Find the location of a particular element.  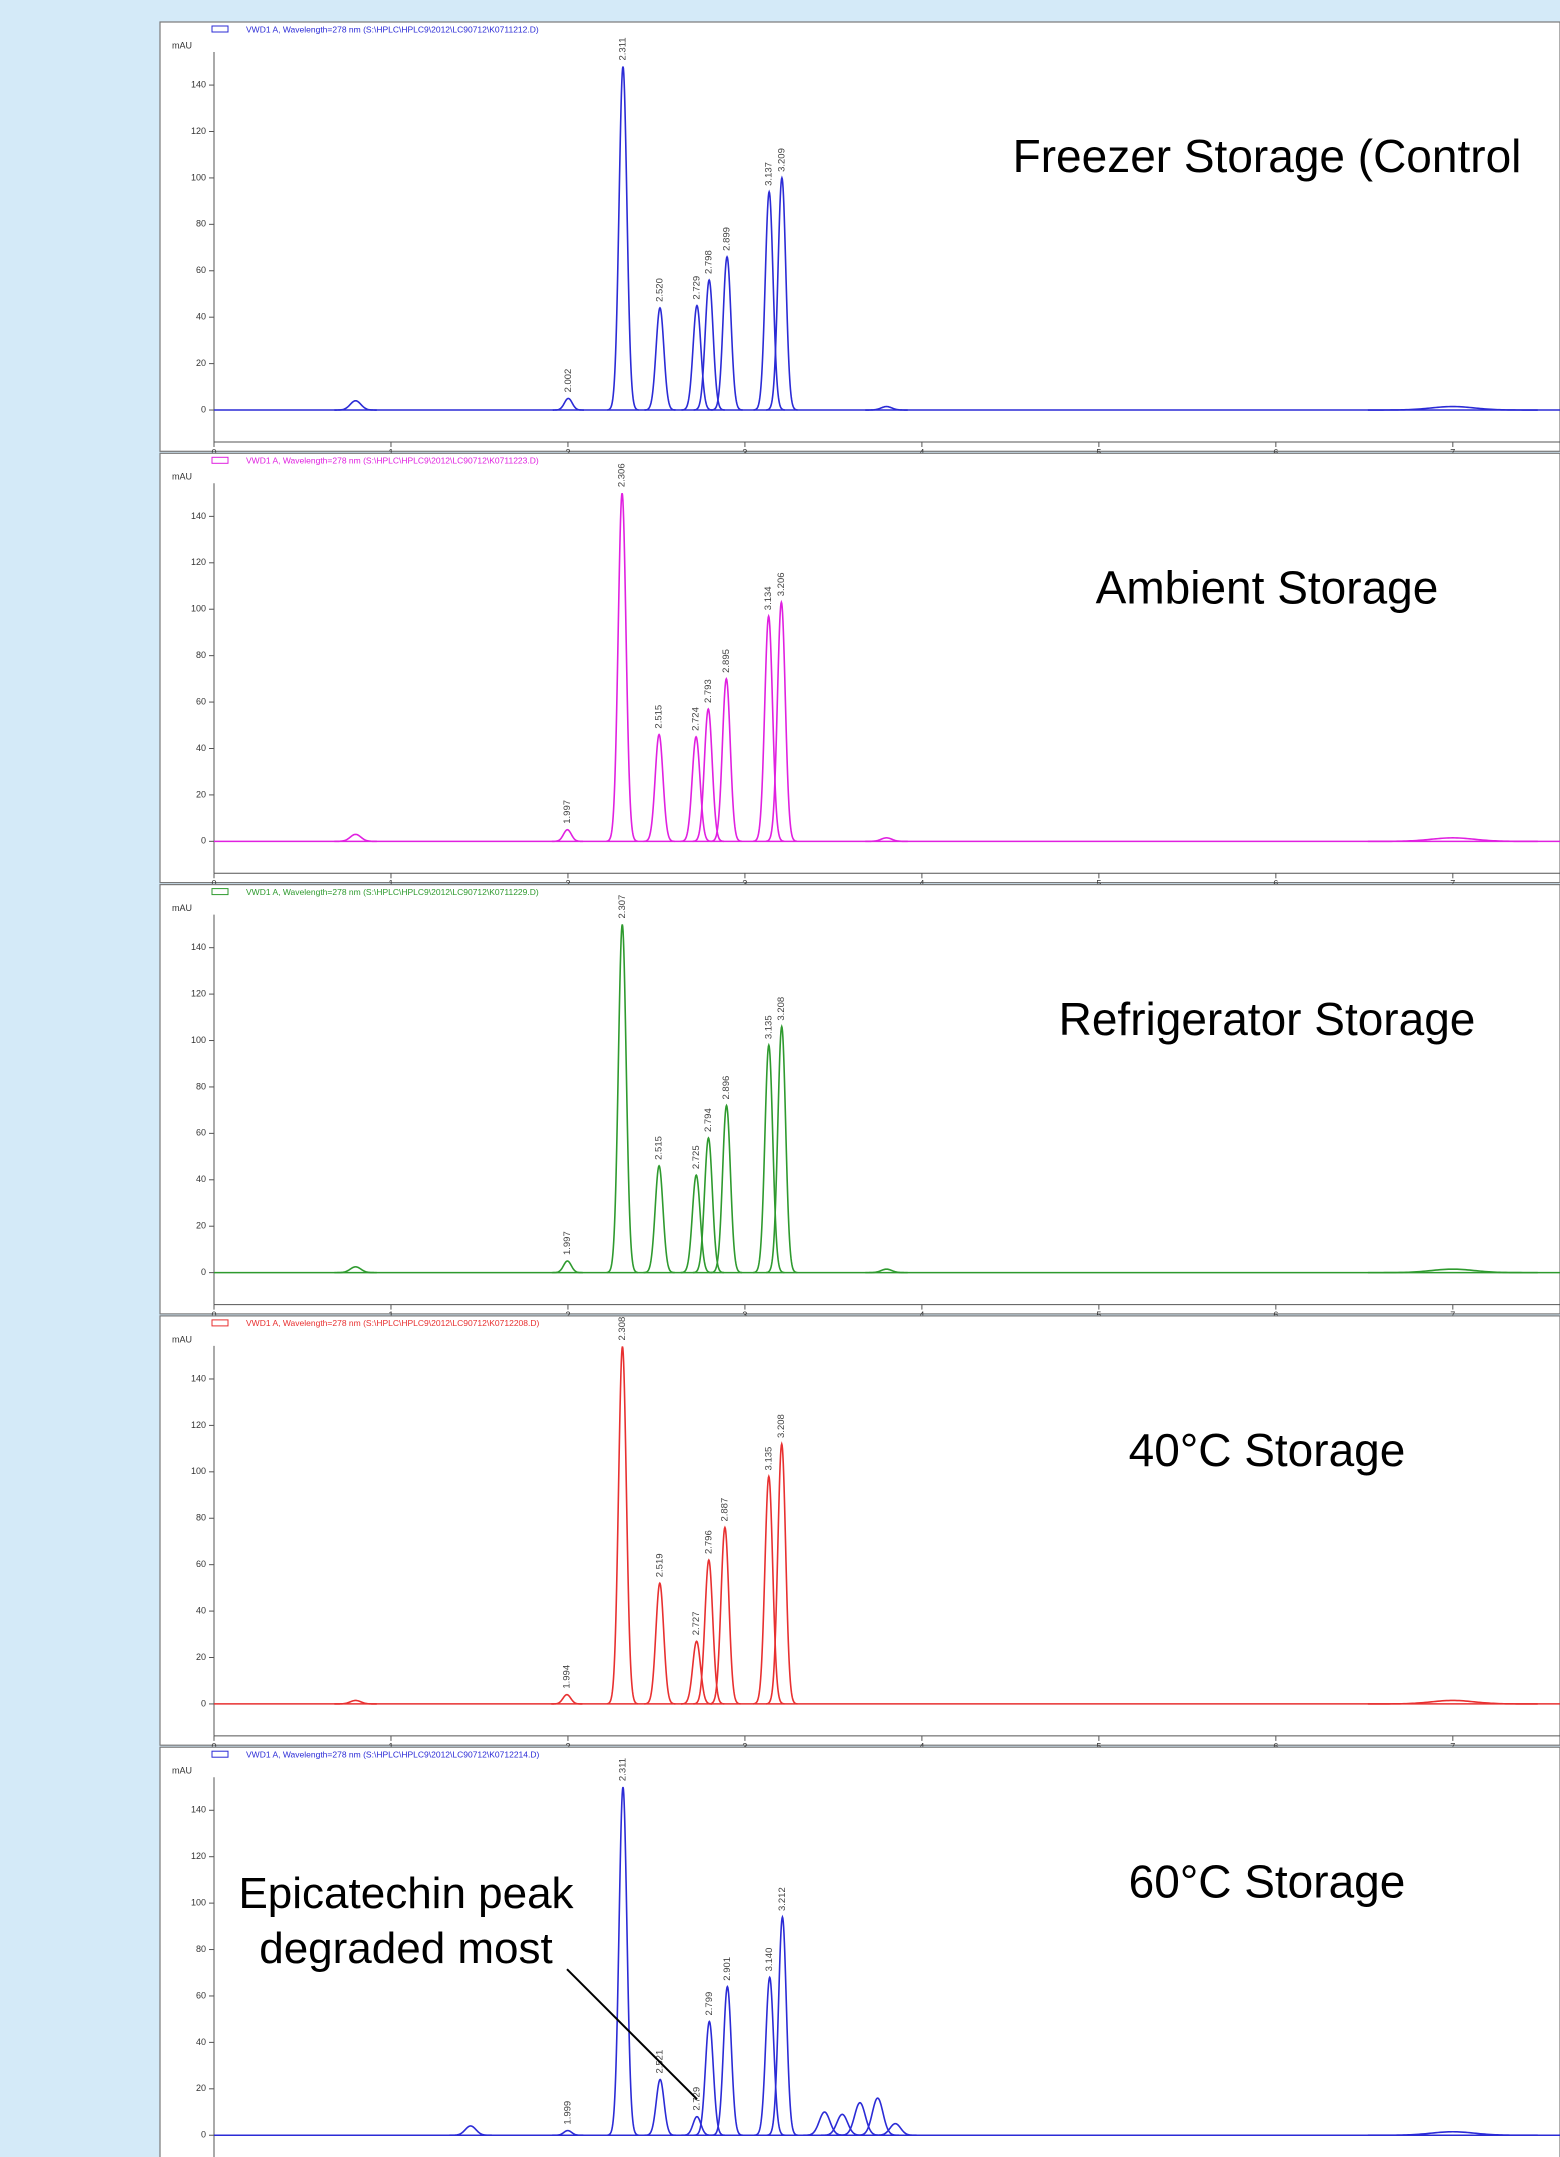

x-tick-label: 2 is located at coordinates (567, 1746).